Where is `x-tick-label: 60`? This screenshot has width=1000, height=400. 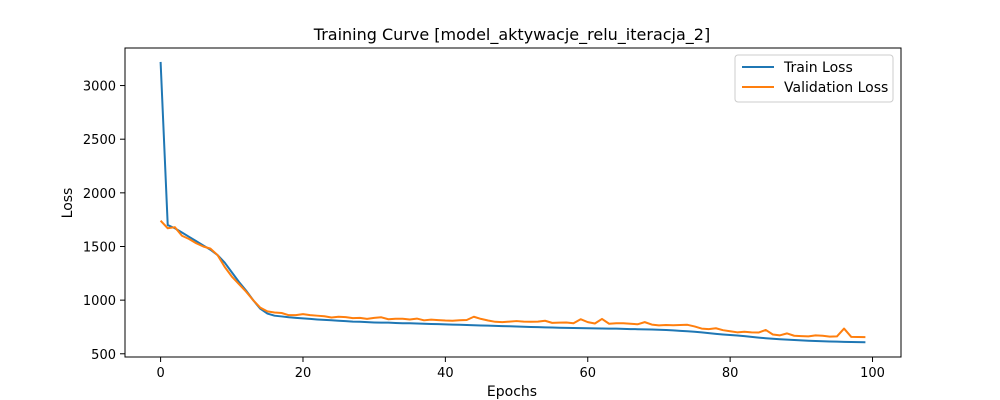 x-tick-label: 60 is located at coordinates (587, 373).